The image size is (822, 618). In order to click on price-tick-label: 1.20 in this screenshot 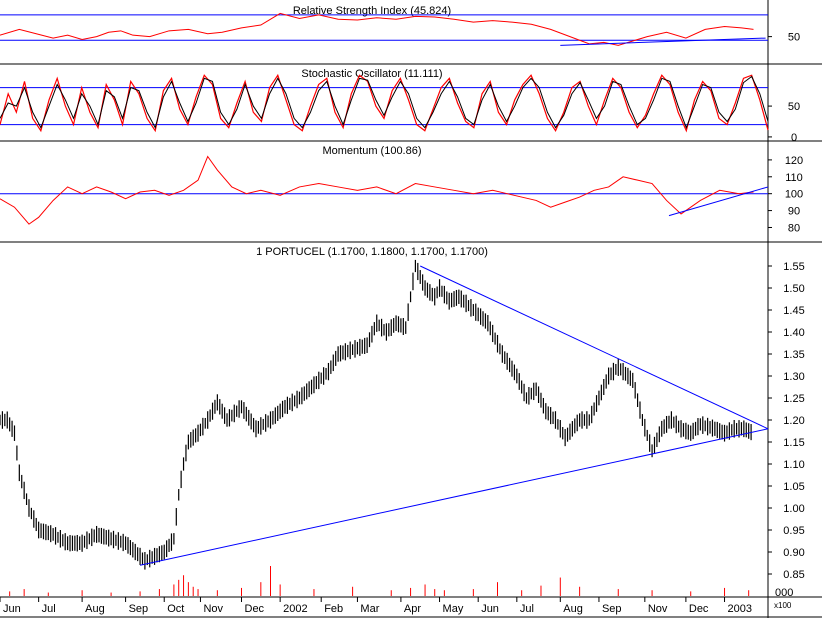, I will do `click(793, 421)`.